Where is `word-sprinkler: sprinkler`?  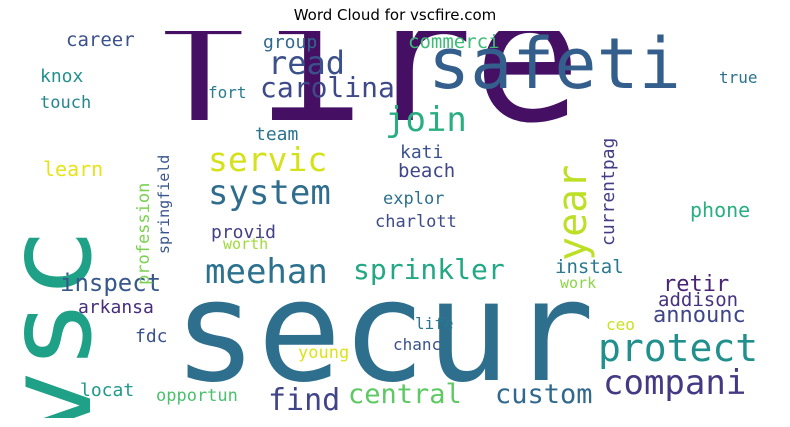 word-sprinkler: sprinkler is located at coordinates (429, 269).